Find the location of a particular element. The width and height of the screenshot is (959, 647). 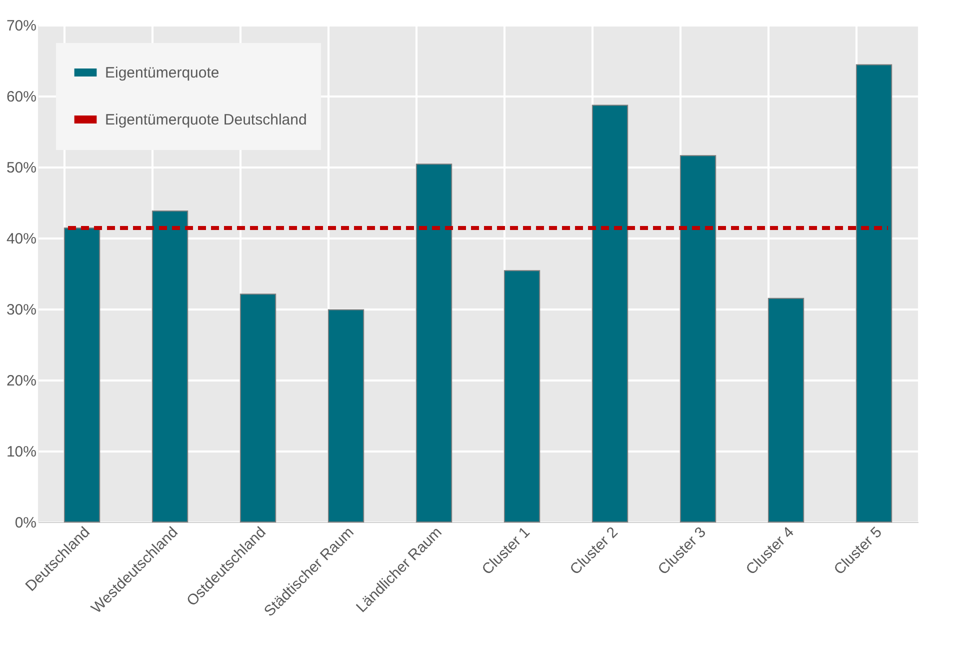

y-tick-label: 50% is located at coordinates (21, 168).